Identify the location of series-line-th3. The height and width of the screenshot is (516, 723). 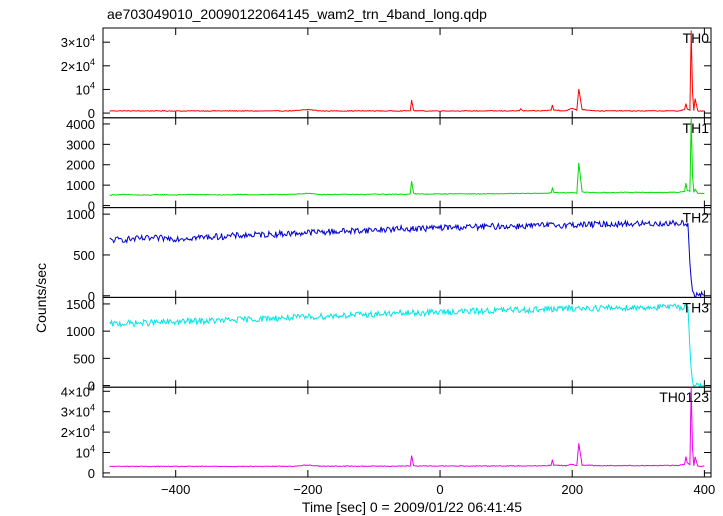
(407, 345).